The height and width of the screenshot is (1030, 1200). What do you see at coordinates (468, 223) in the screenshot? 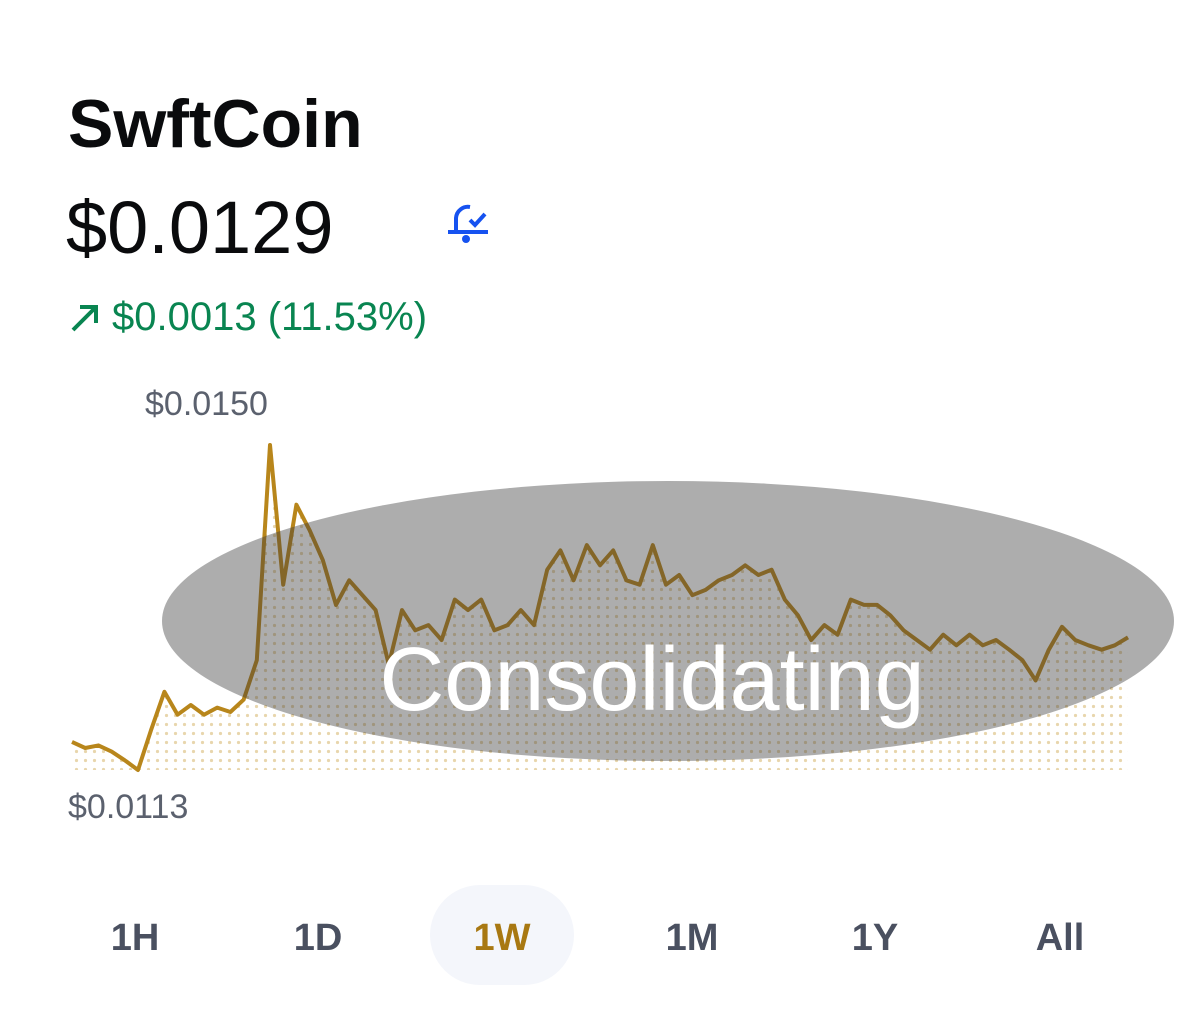
I see `price-alert-icon` at bounding box center [468, 223].